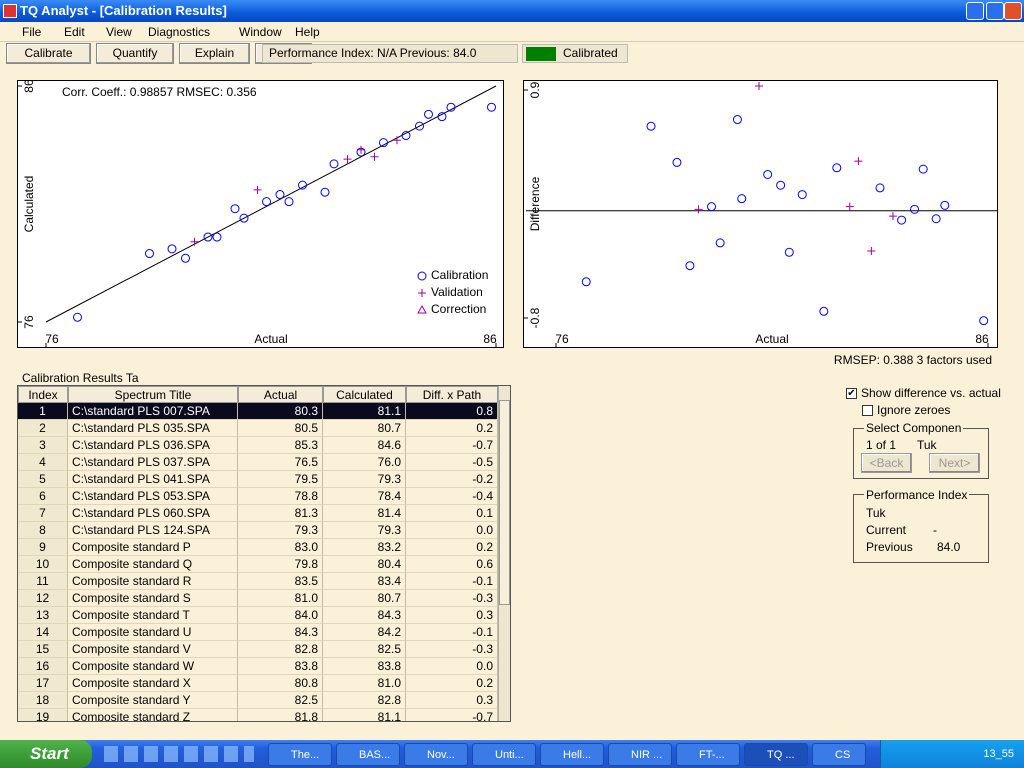  I want to click on table-cell: 81.4, so click(364, 513).